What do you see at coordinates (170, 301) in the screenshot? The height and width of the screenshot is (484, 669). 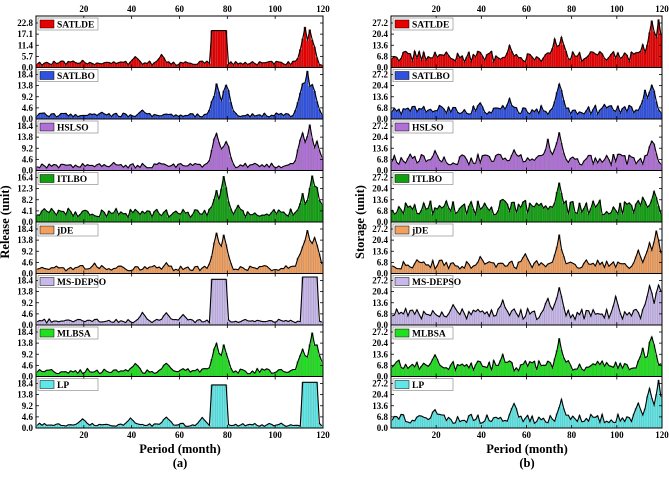 I see `subplot-ms-depso: 0.04.69.213.818.4 MS-DEPSO` at bounding box center [170, 301].